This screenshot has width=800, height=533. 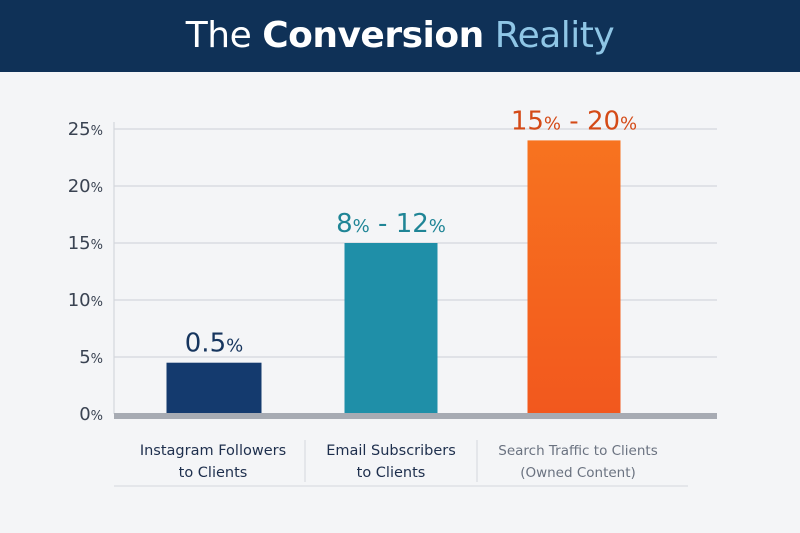 What do you see at coordinates (415, 416) in the screenshot?
I see `x-axis-baseline` at bounding box center [415, 416].